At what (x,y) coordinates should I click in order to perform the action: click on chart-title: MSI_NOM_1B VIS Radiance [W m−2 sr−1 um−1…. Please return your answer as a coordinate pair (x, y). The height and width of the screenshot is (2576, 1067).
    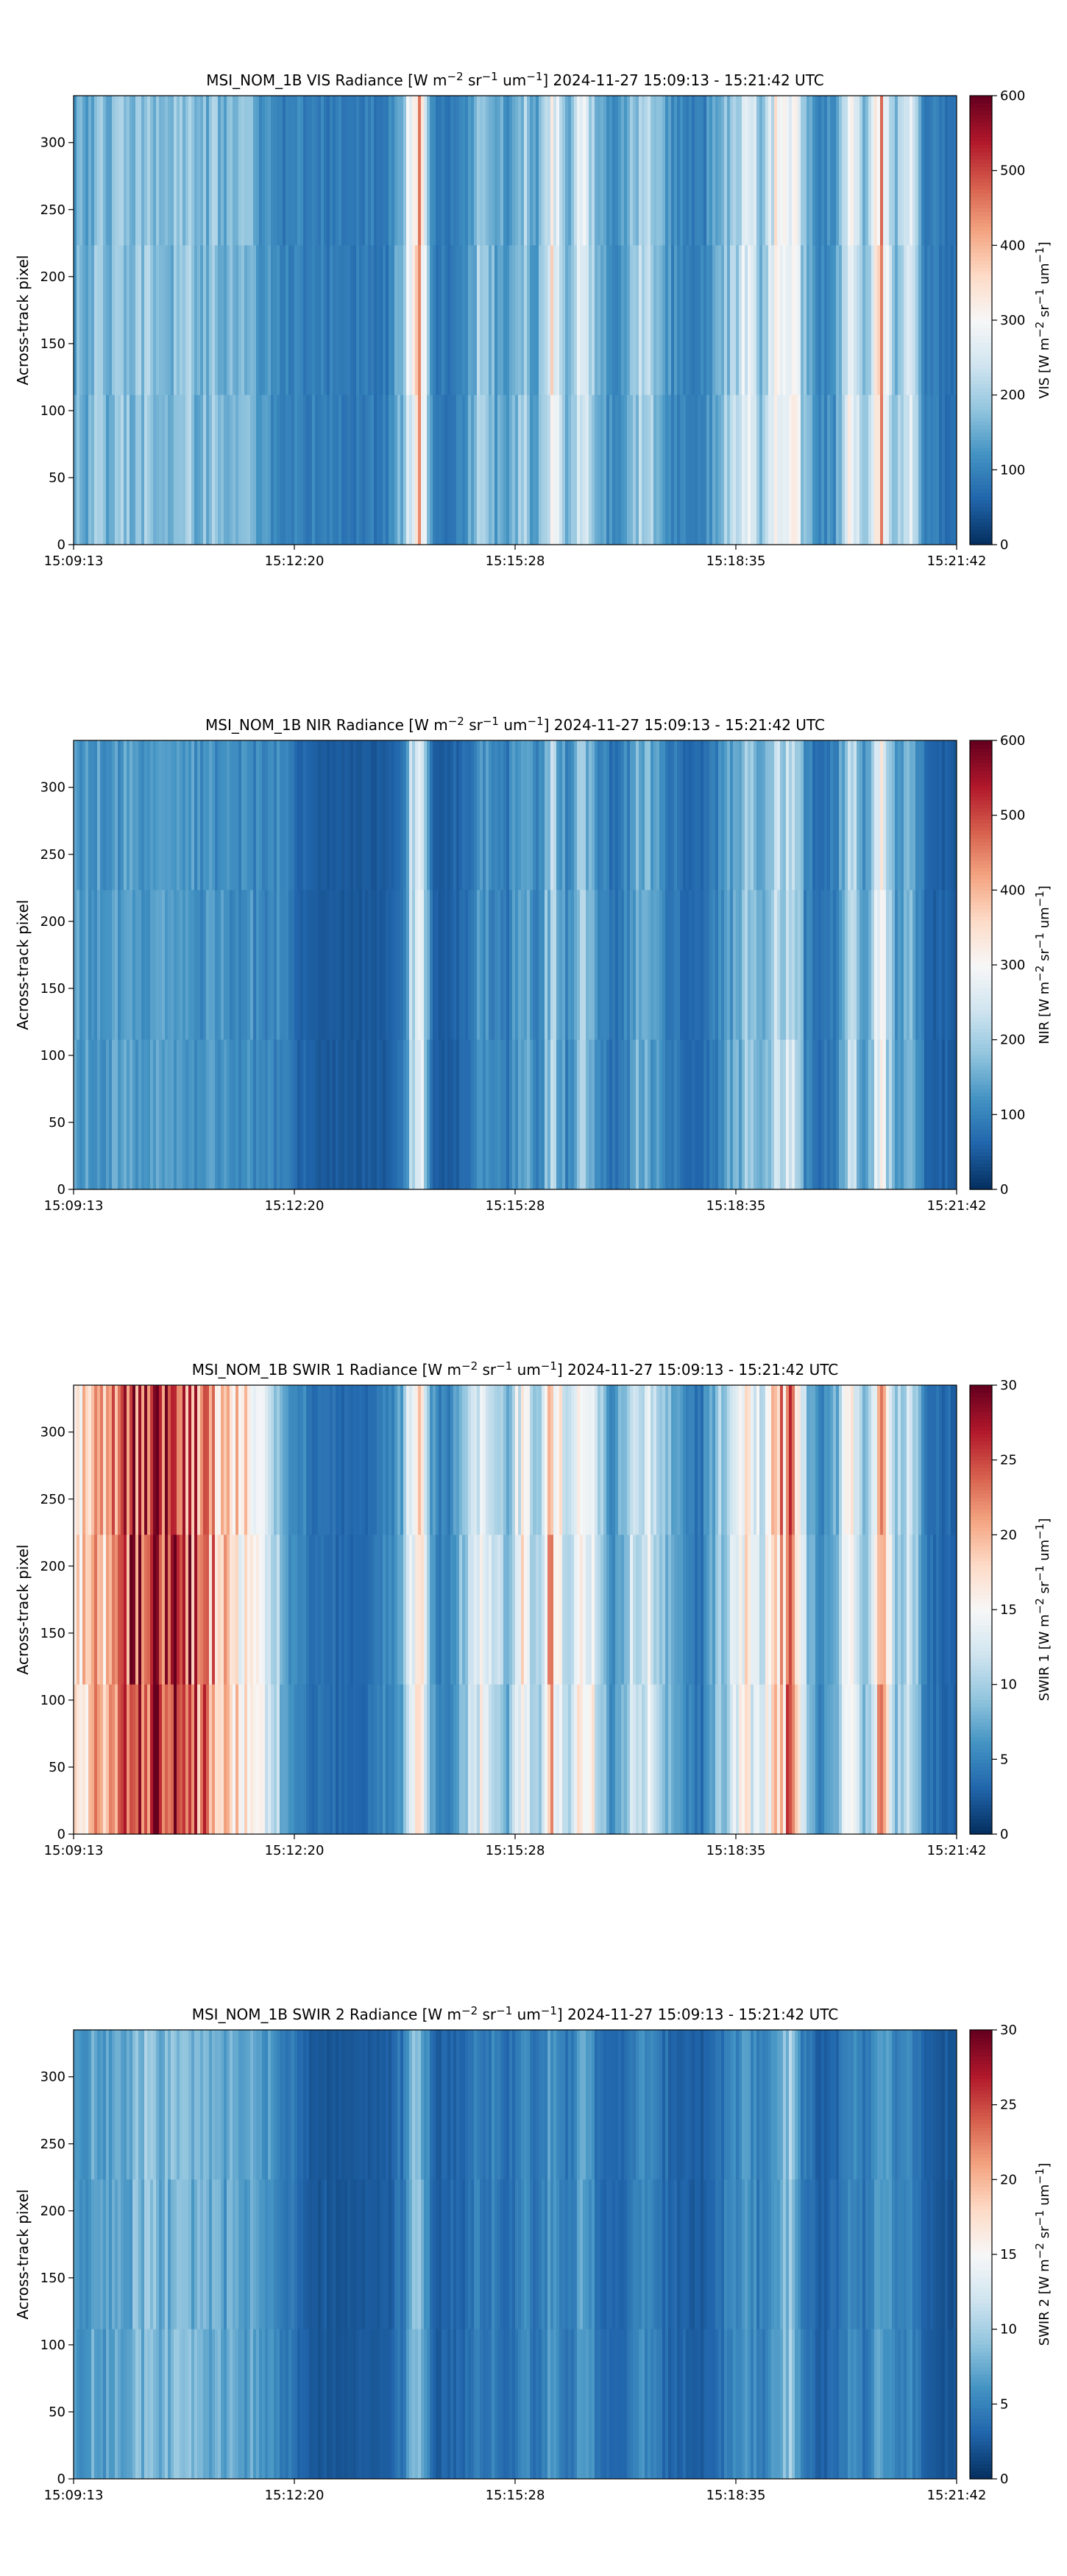
    Looking at the image, I should click on (514, 79).